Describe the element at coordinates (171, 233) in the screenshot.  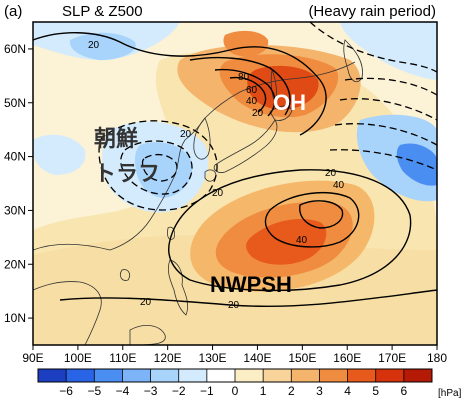
I see `taiwan` at that location.